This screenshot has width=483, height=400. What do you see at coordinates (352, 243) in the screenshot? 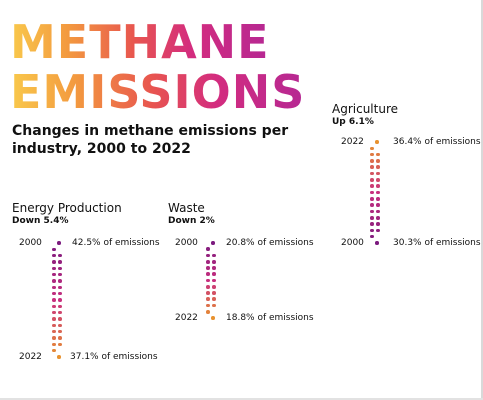
I see `year-label-agriculture-2000: 2000` at bounding box center [352, 243].